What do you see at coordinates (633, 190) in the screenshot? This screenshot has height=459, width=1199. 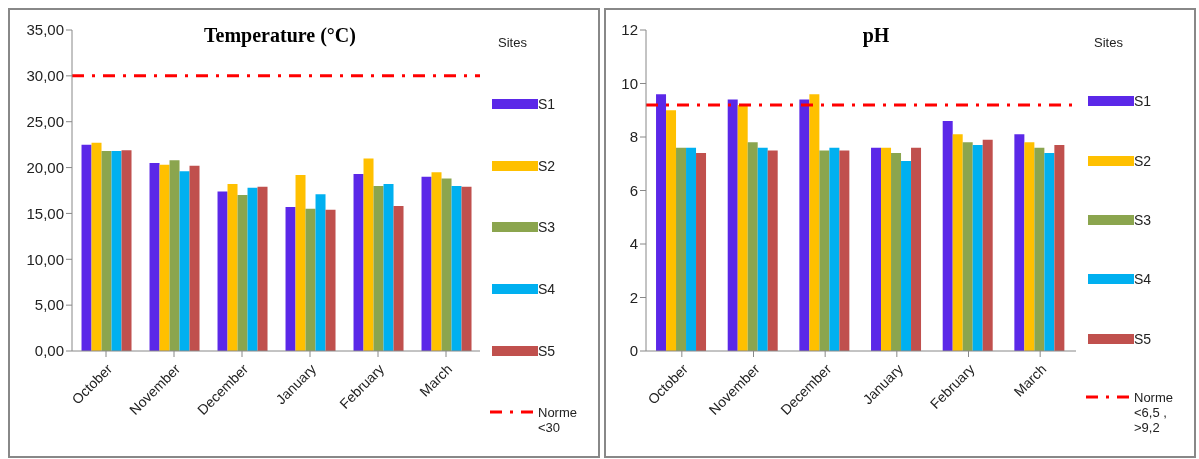 I see `y-tick-label: 6` at bounding box center [633, 190].